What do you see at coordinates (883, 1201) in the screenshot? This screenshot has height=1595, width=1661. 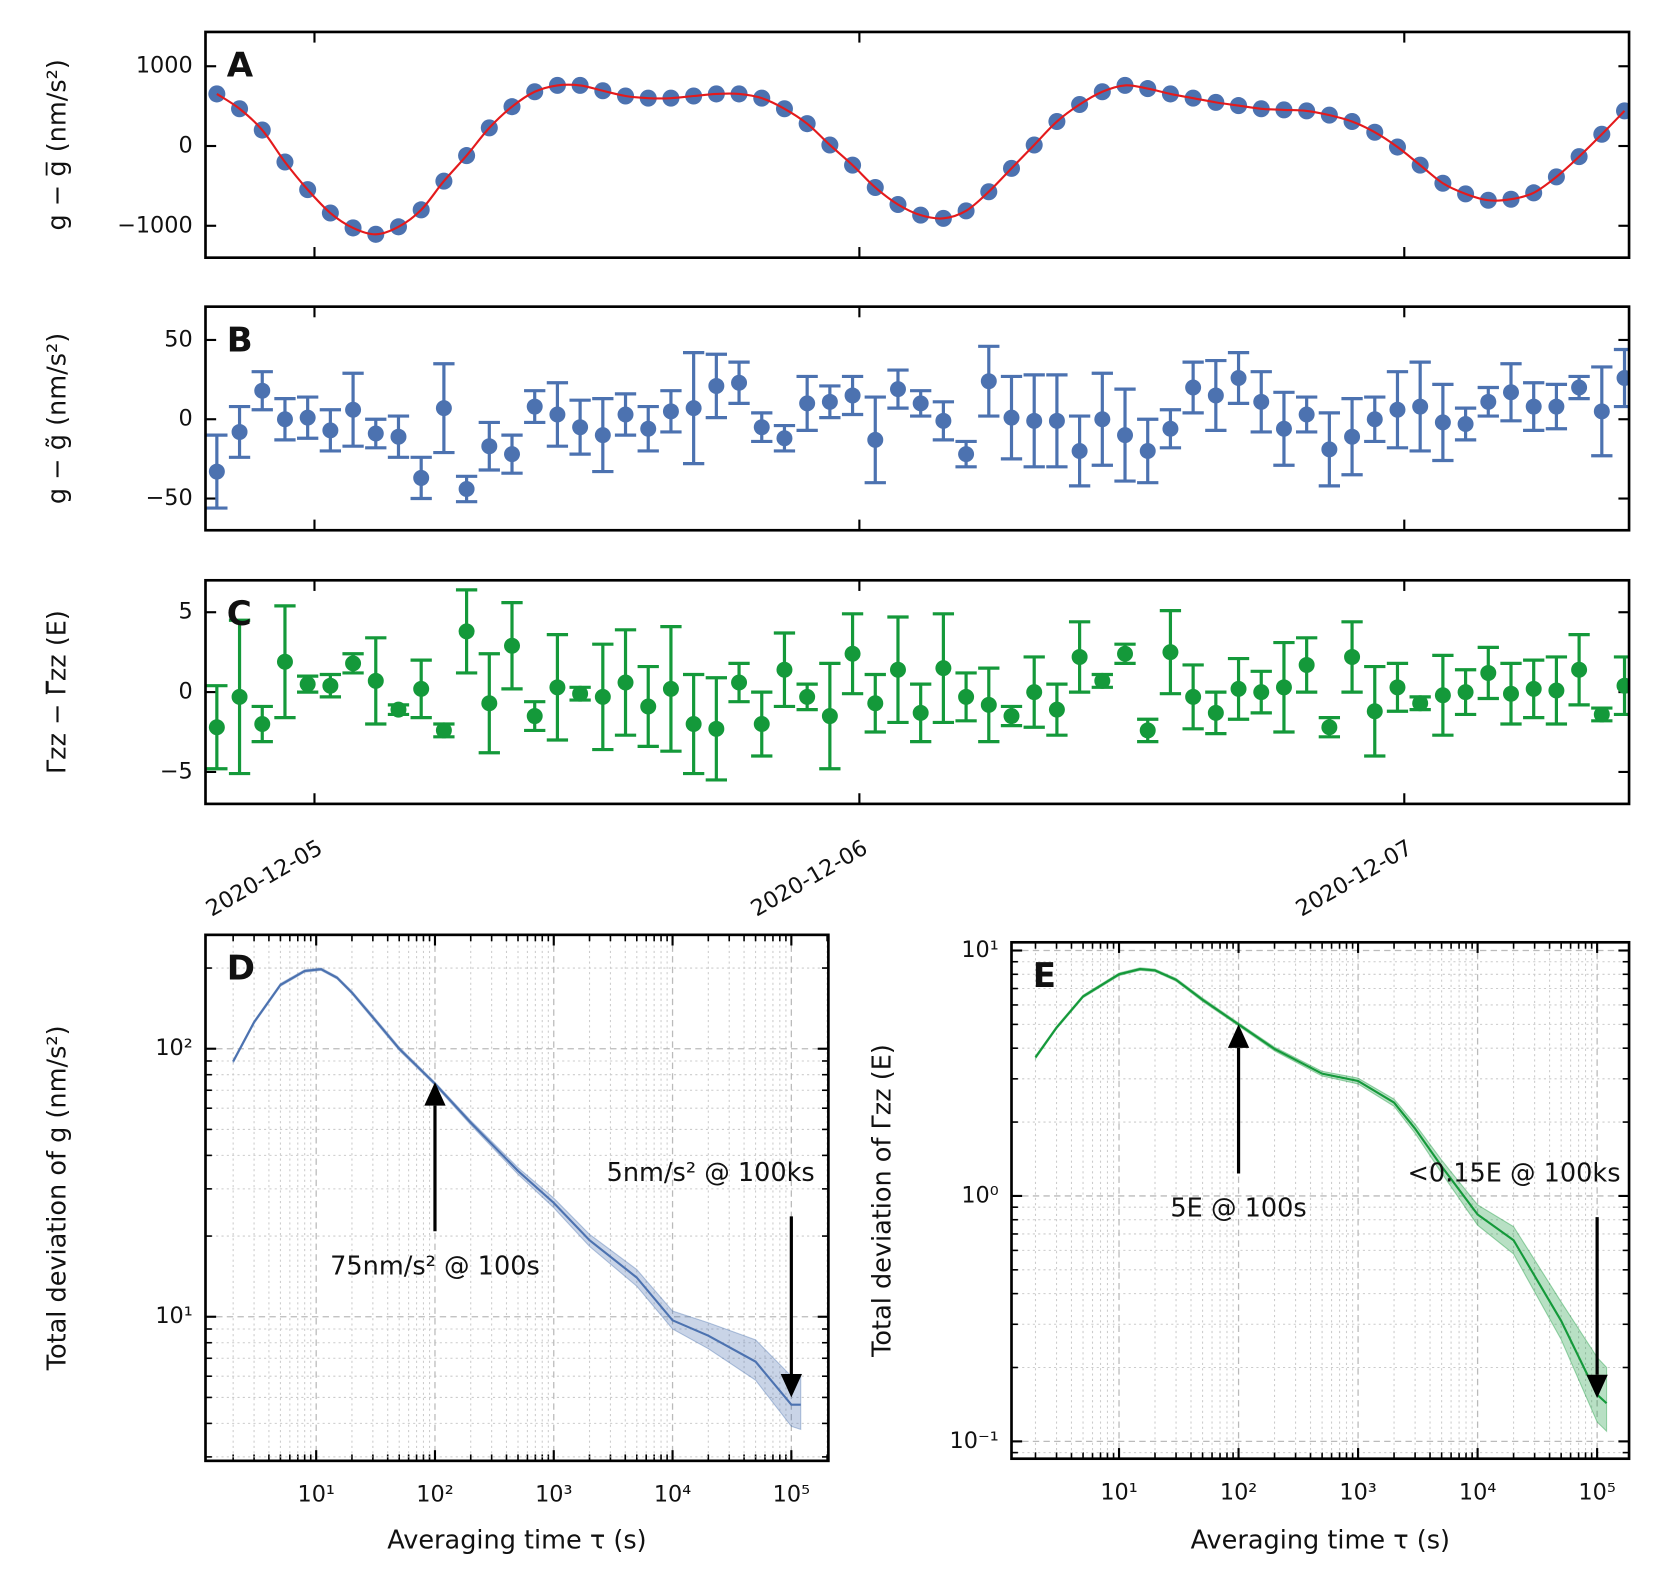 I see `y-axis-label: Total deviation of Γzz (E)` at bounding box center [883, 1201].